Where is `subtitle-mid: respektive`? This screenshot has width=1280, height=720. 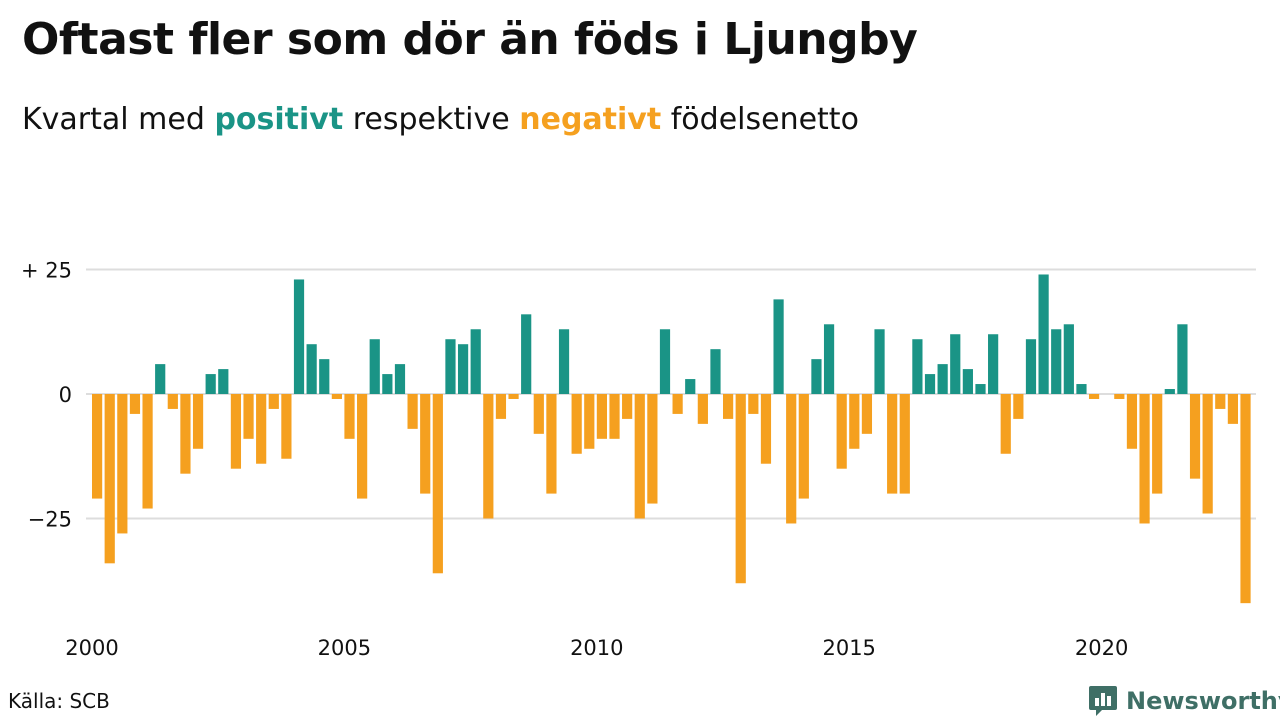
subtitle-mid: respektive is located at coordinates (431, 119).